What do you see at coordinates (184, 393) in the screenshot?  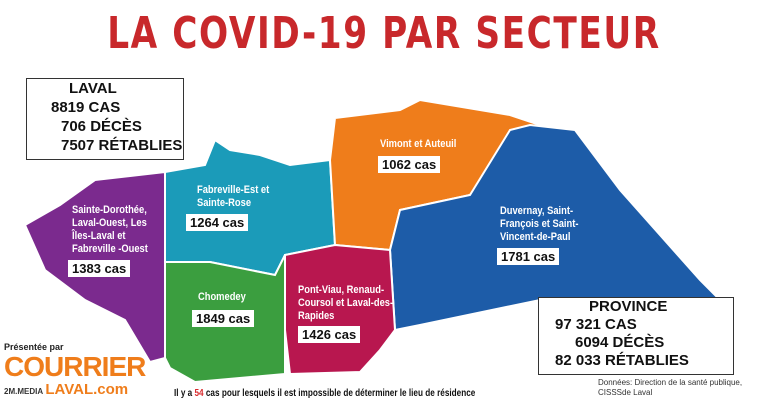 I see `footnote-pre: Il y a` at bounding box center [184, 393].